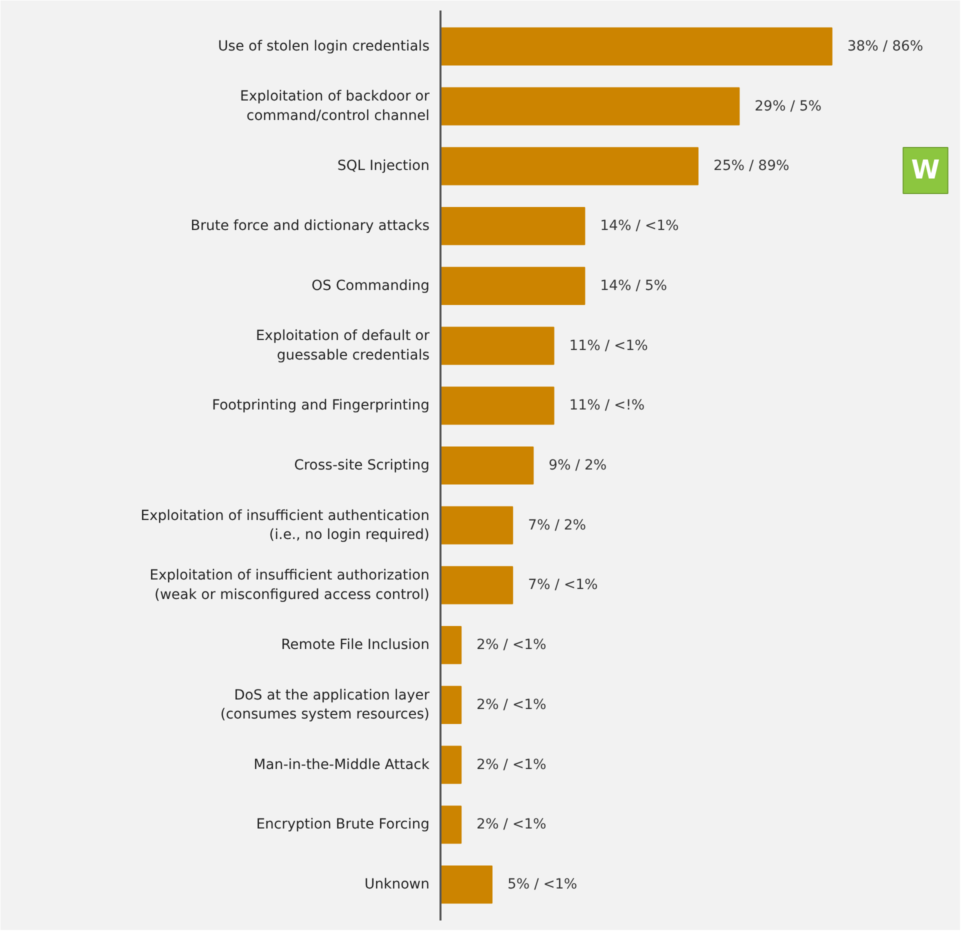 This screenshot has height=937, width=971. What do you see at coordinates (925, 171) in the screenshot?
I see `annotation: W` at bounding box center [925, 171].